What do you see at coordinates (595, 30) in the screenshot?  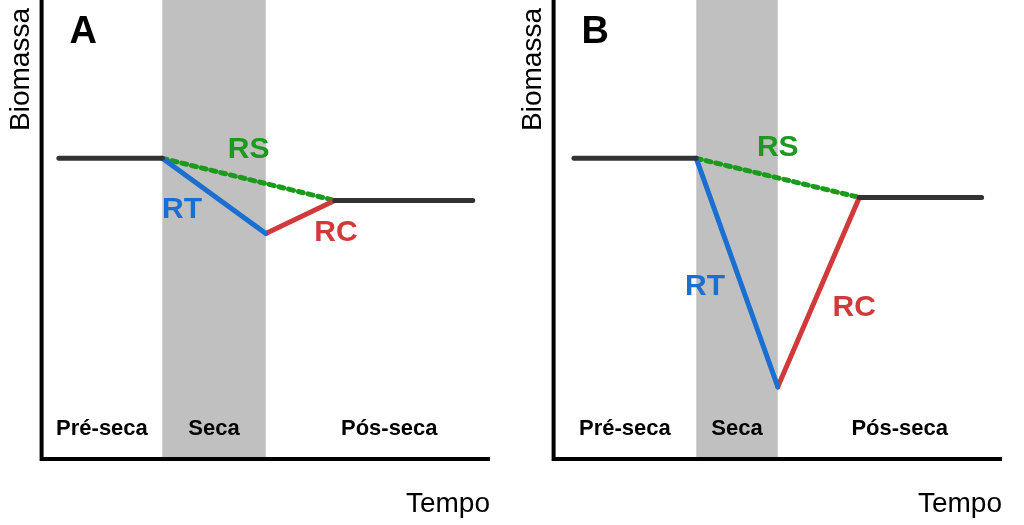 I see `chart-title: B` at bounding box center [595, 30].